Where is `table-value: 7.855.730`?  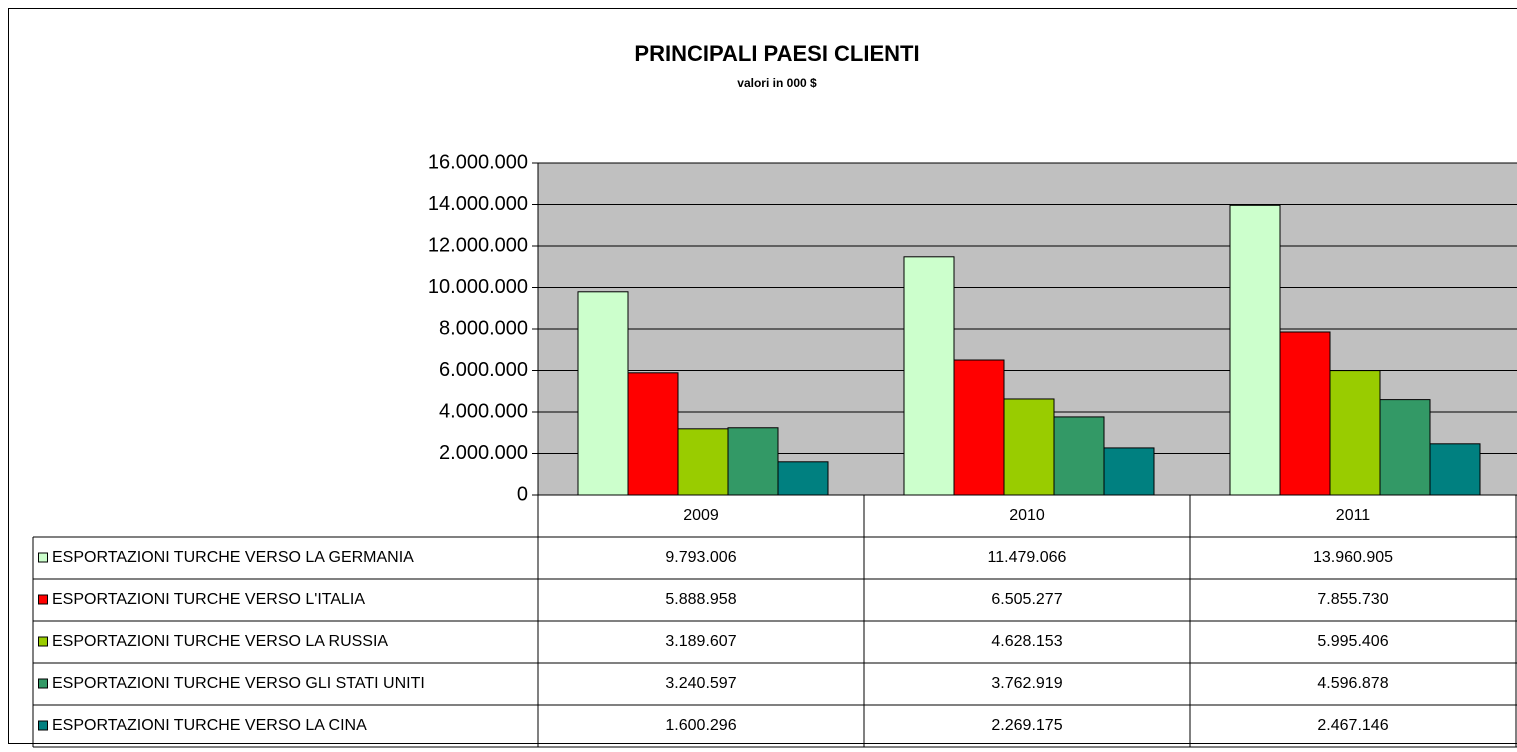 table-value: 7.855.730 is located at coordinates (1352, 599).